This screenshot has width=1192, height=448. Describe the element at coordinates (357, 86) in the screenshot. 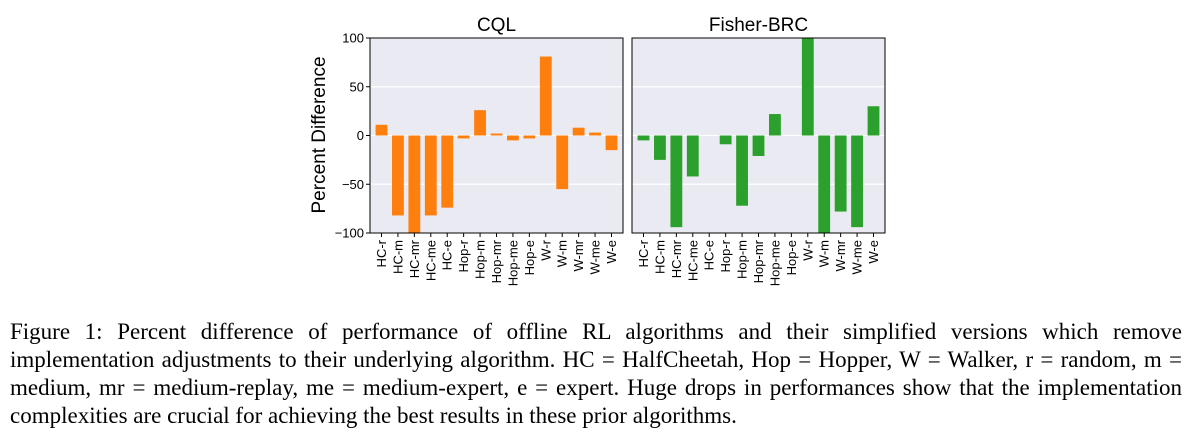

I see `cql-y-tick-label: 50` at that location.